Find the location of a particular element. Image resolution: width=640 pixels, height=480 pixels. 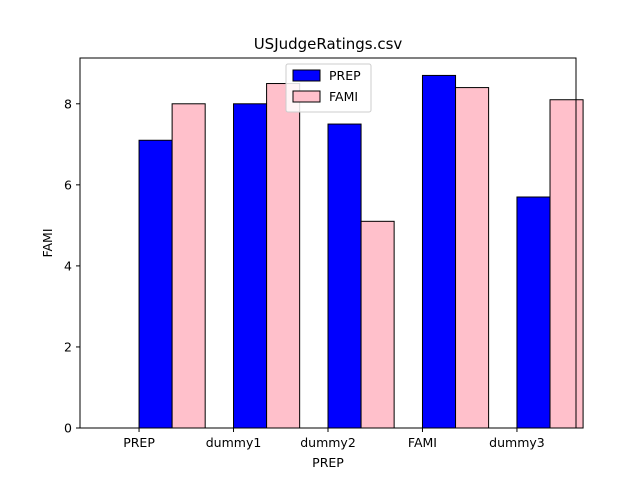

y-tick-label: 4 is located at coordinates (68, 265).